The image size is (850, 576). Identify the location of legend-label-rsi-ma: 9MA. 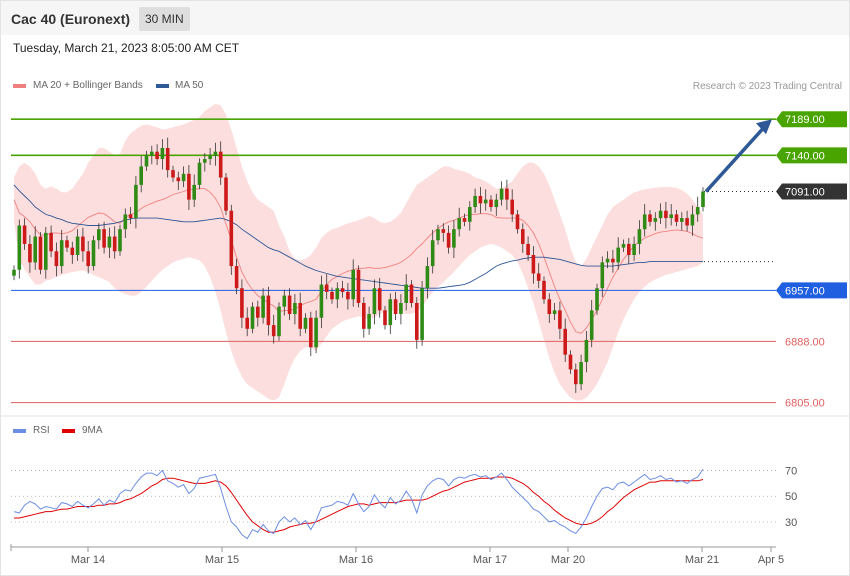
(92, 430).